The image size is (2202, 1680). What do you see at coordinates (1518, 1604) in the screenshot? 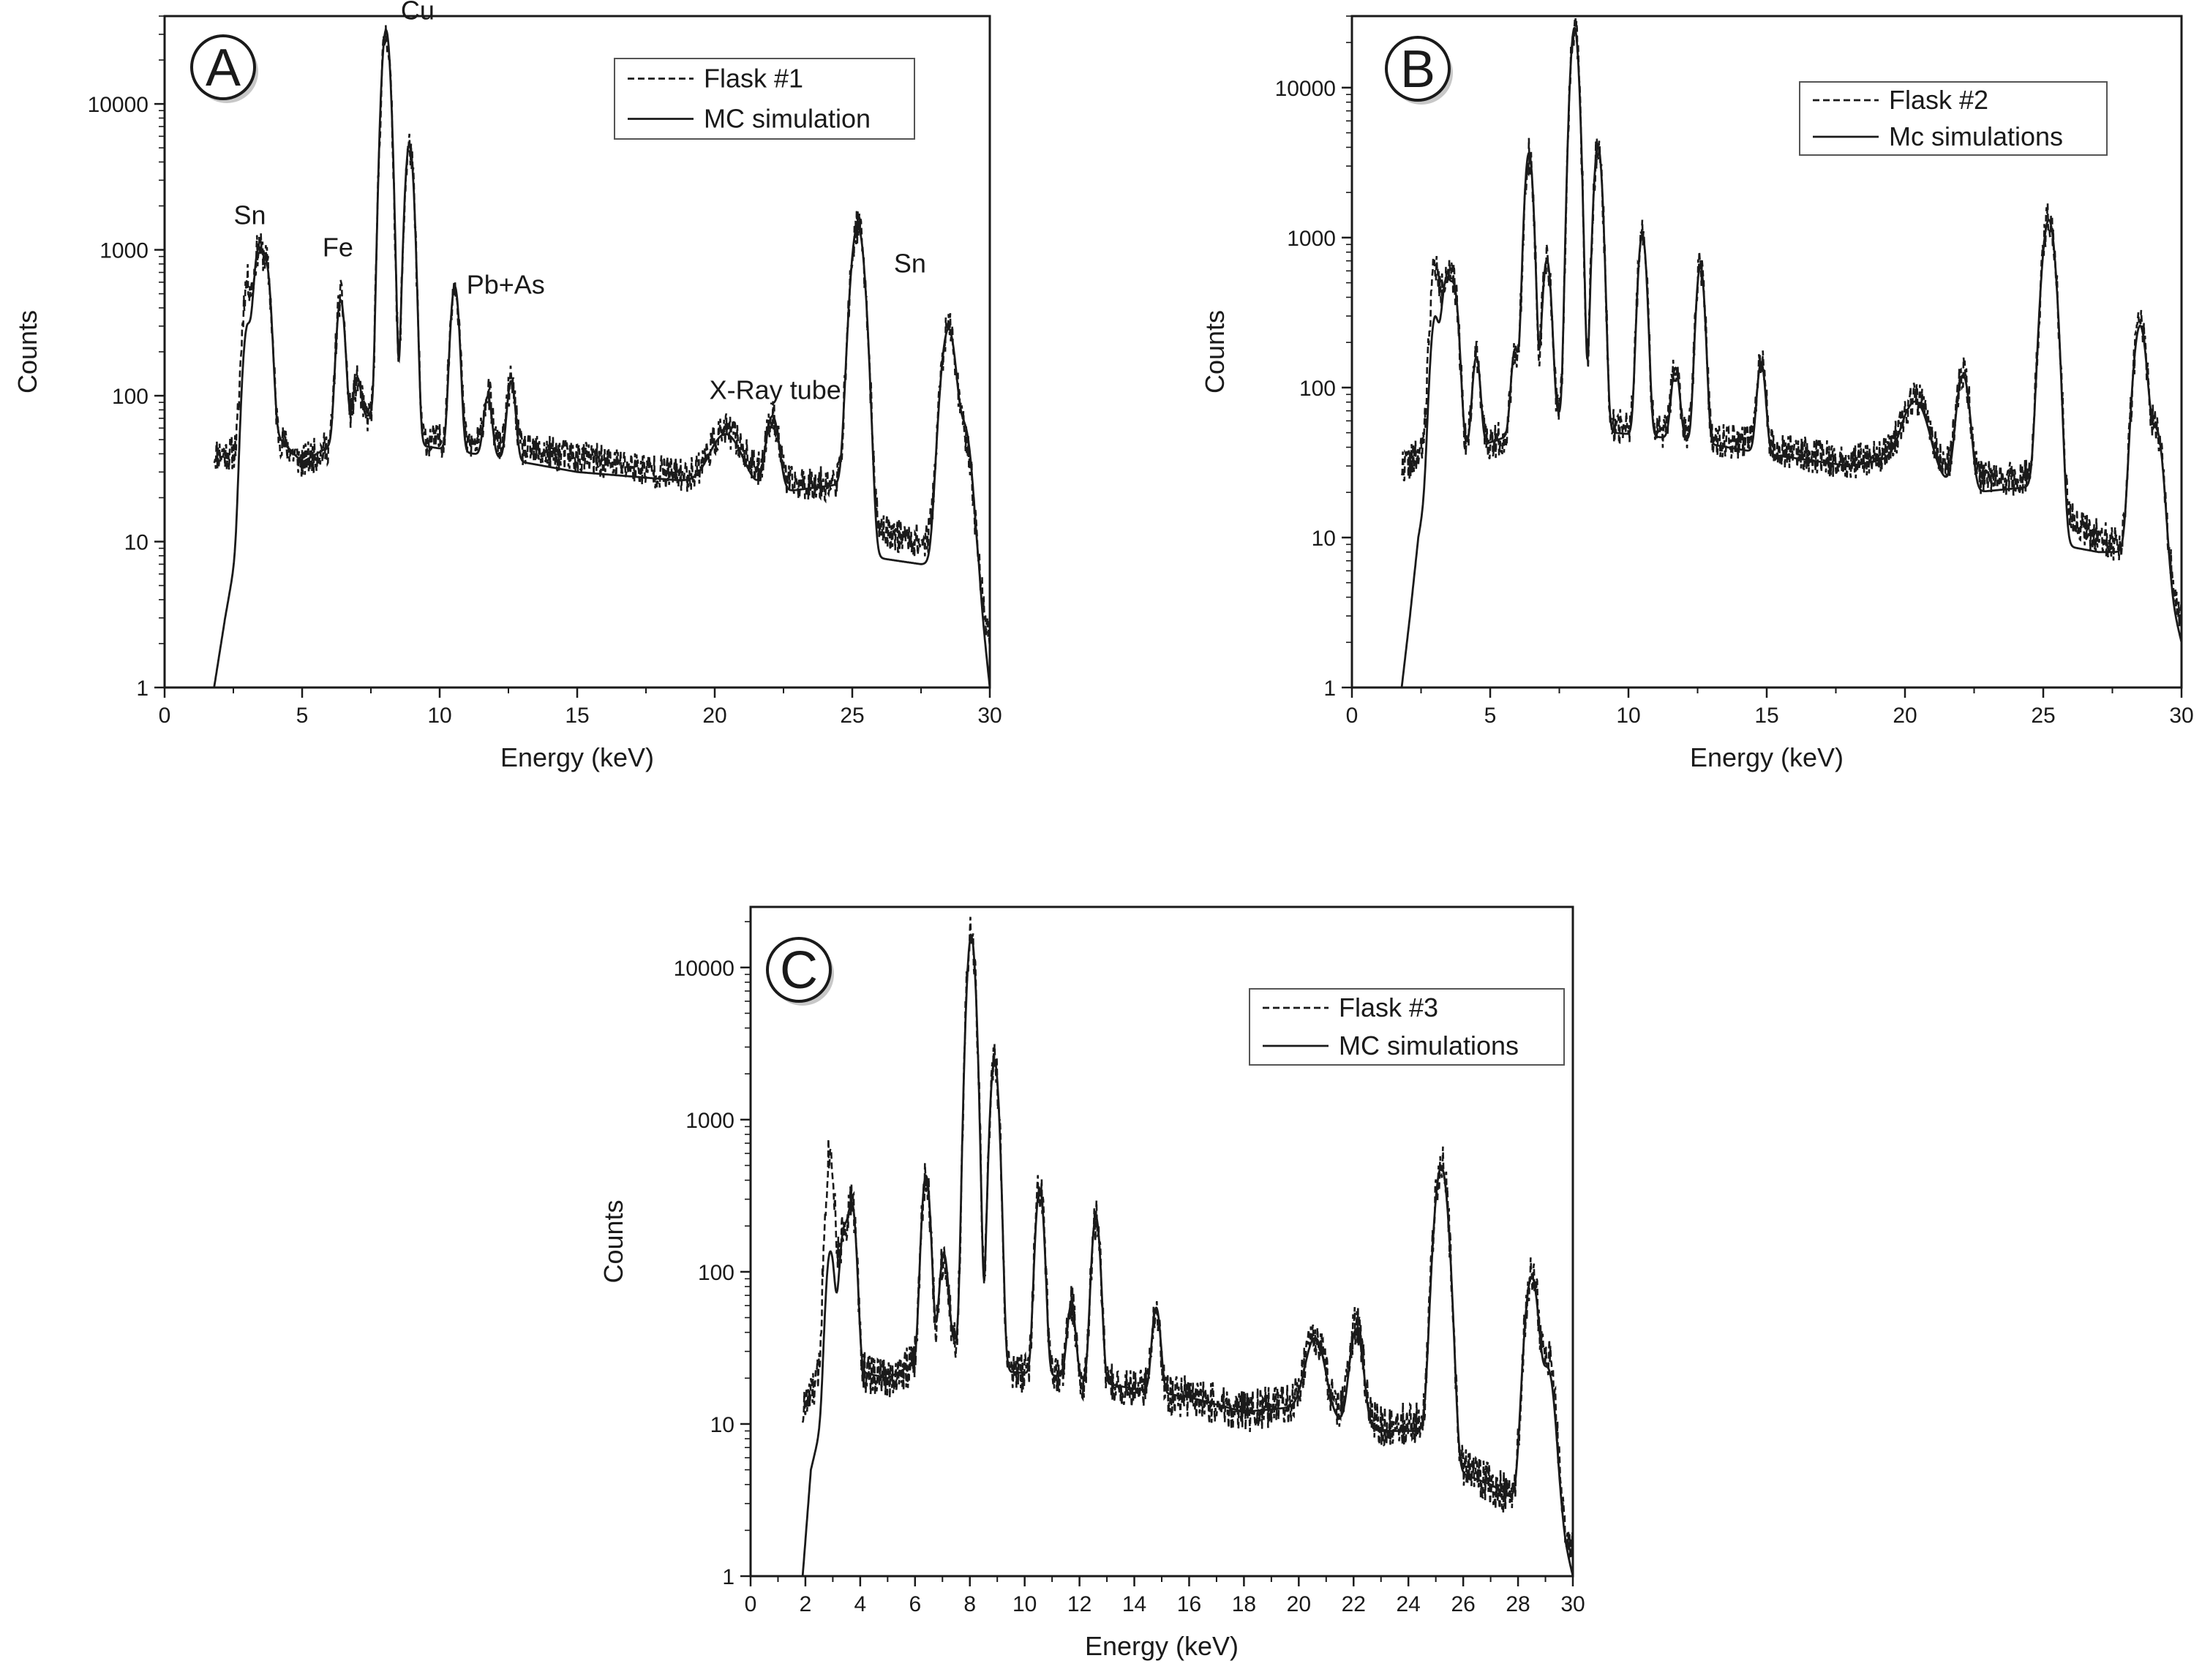
I see `x-tick-label: 28` at bounding box center [1518, 1604].